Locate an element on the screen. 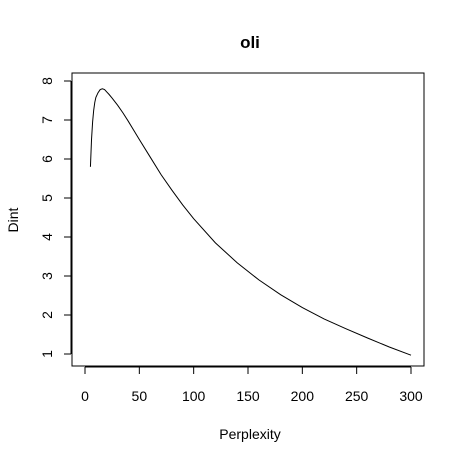  y-tick-label: 5 is located at coordinates (47, 198).